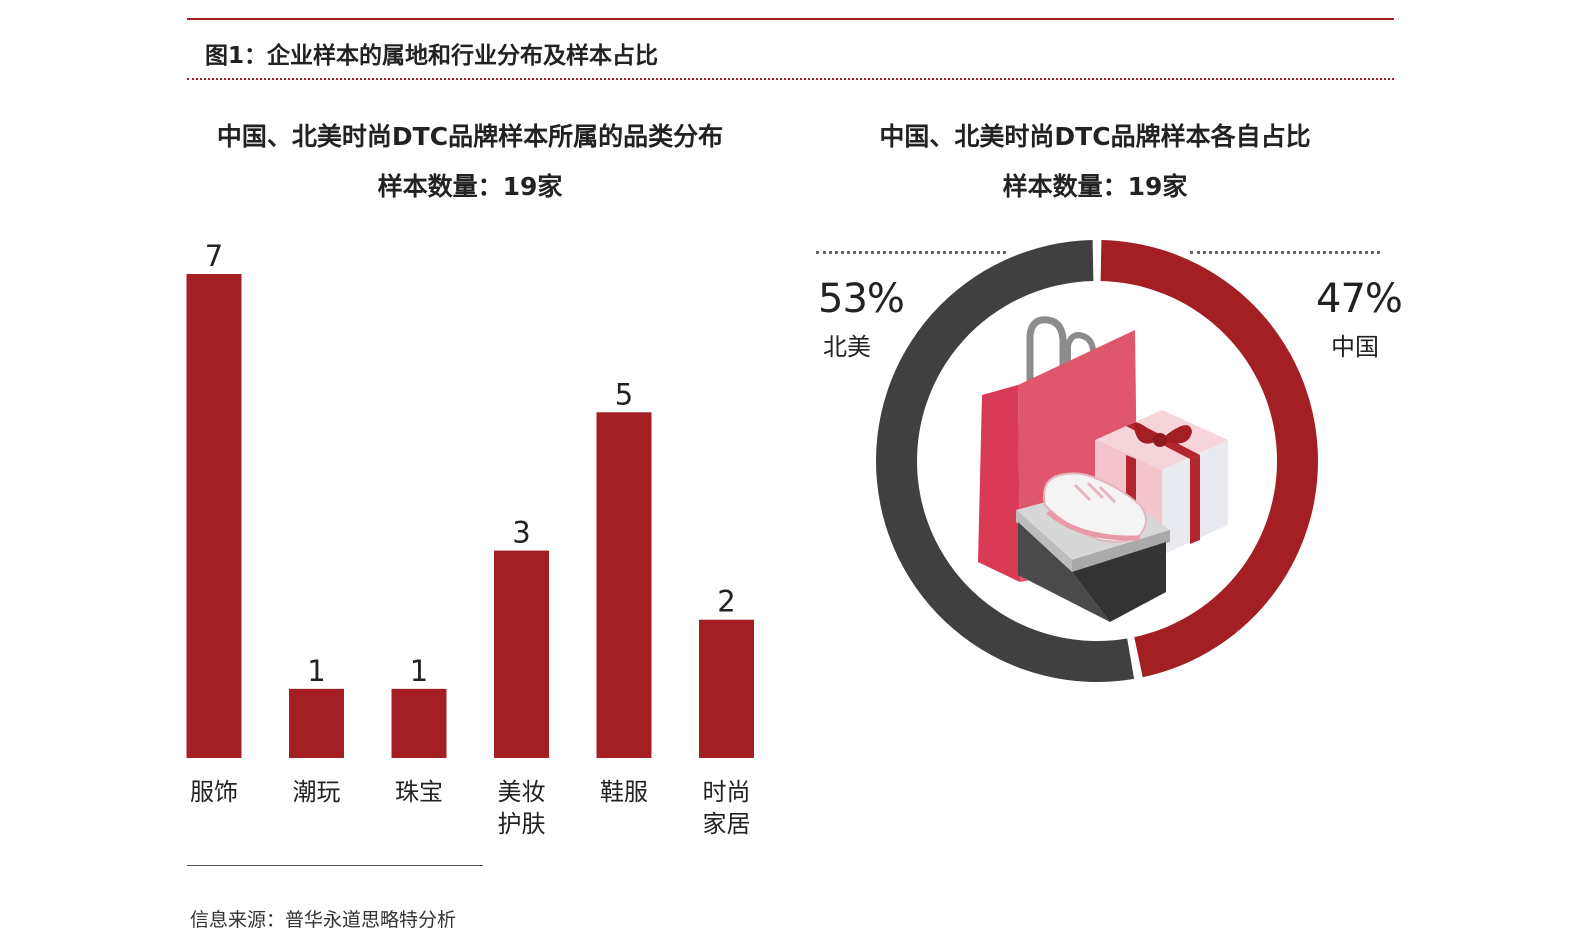 The height and width of the screenshot is (949, 1587). Describe the element at coordinates (317, 792) in the screenshot. I see `category-label-1-0: 潮玩` at that location.